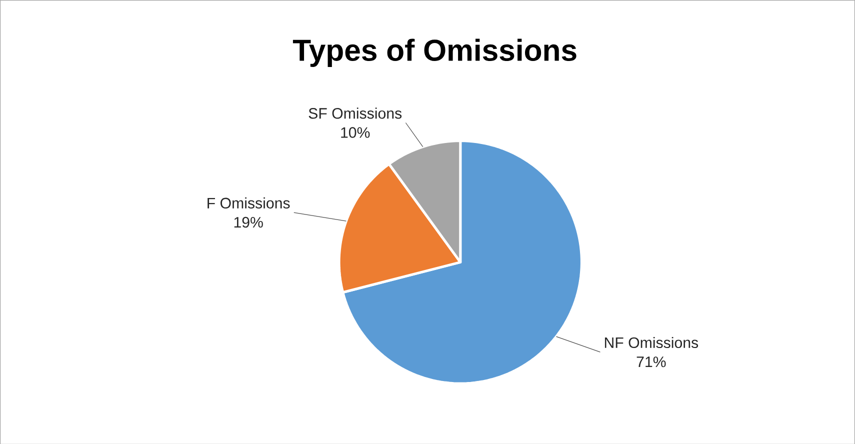  I want to click on chart-title: Types of Omissions, so click(434, 52).